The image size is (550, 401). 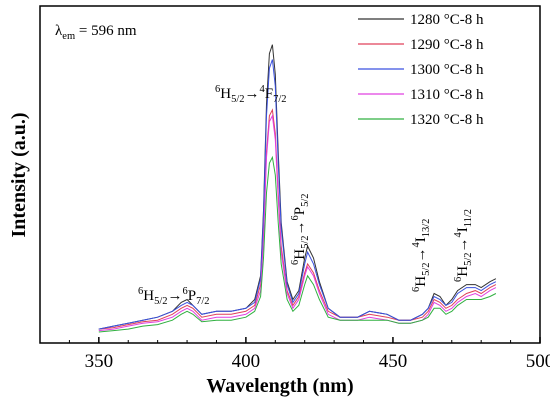 What do you see at coordinates (447, 120) in the screenshot?
I see `legend-label-5: 1320 °C-8 h` at bounding box center [447, 120].